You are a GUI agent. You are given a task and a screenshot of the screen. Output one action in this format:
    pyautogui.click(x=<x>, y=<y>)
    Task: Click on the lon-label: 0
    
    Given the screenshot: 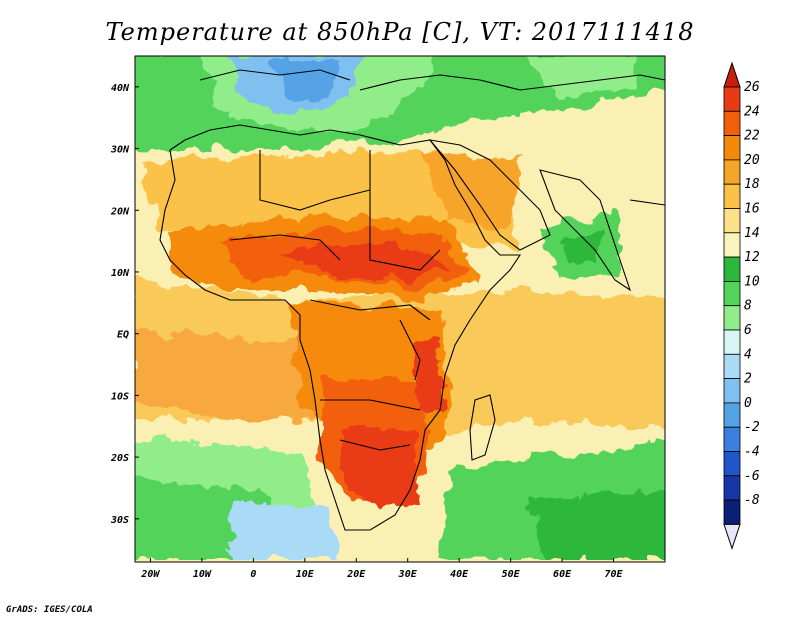 What is the action you would take?
    pyautogui.click(x=253, y=574)
    